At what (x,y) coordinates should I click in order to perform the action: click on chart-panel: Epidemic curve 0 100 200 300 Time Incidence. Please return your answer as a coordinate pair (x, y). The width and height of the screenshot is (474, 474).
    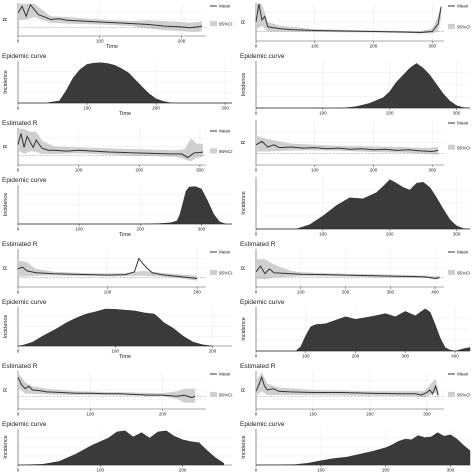
    Looking at the image, I should click on (117, 85).